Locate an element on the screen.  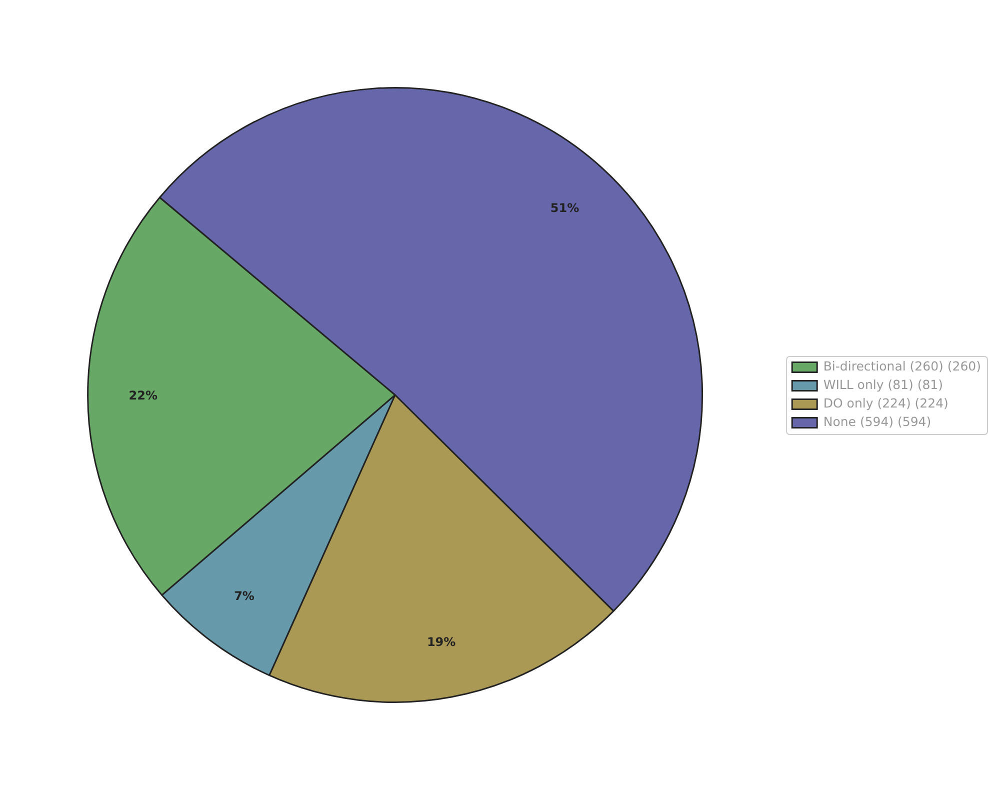
data-label: 22% is located at coordinates (143, 395).